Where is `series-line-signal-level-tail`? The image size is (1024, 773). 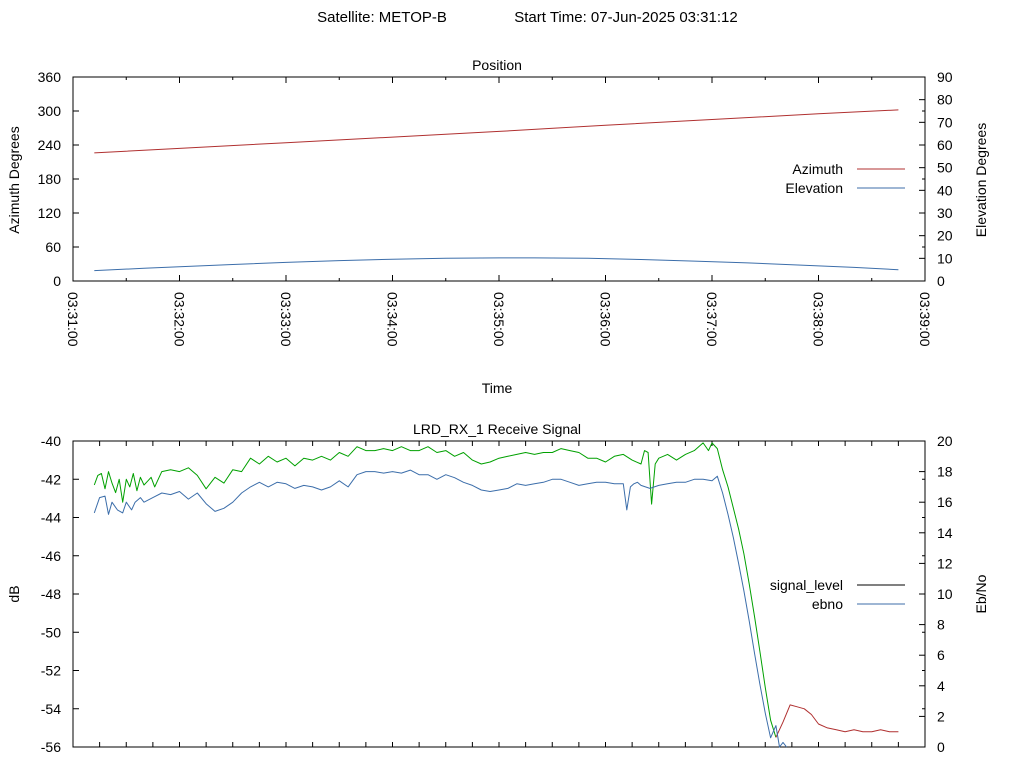 series-line-signal-level-tail is located at coordinates (837, 721).